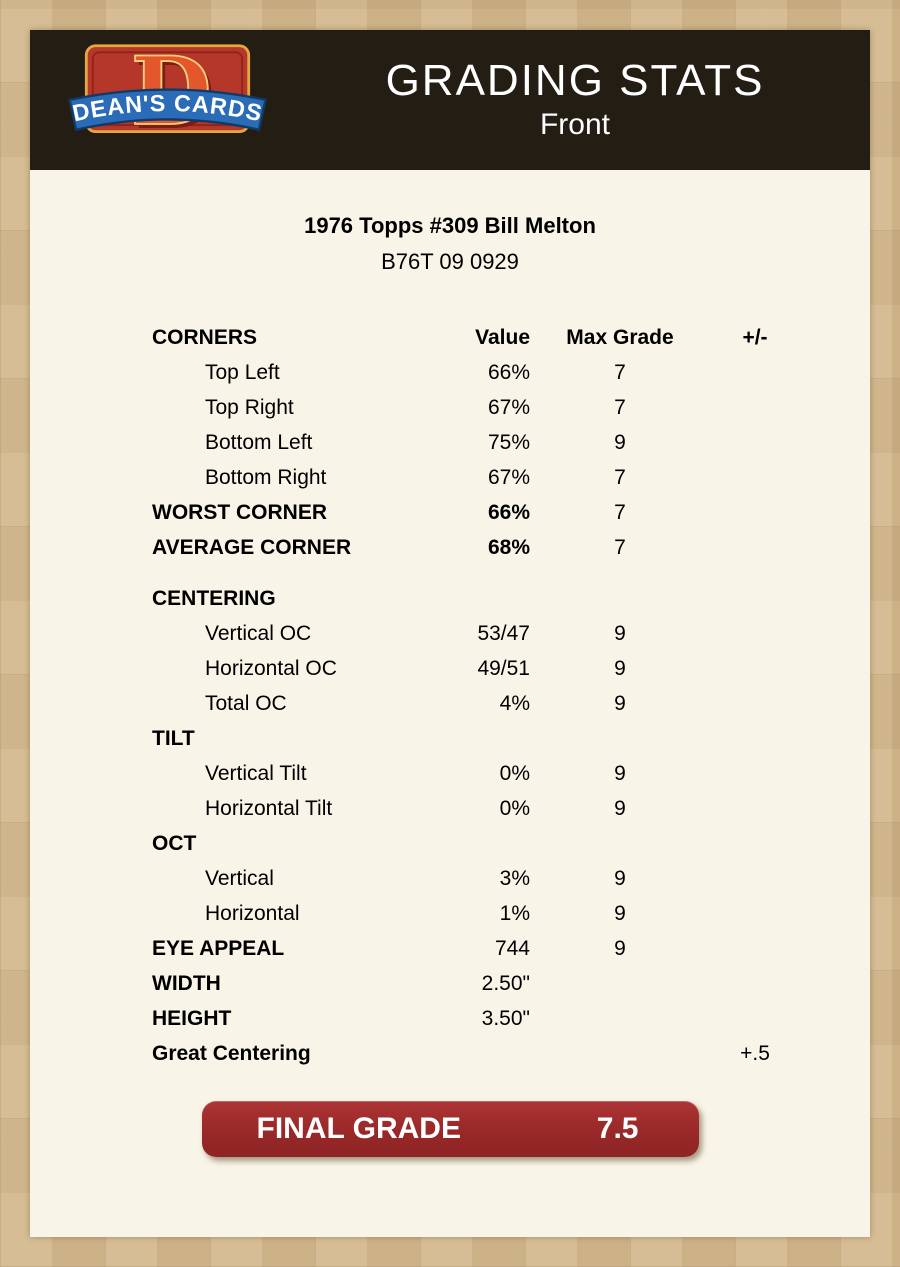 Image resolution: width=900 pixels, height=1267 pixels. What do you see at coordinates (358, 1128) in the screenshot?
I see `final-grade-label: FINAL GRADE` at bounding box center [358, 1128].